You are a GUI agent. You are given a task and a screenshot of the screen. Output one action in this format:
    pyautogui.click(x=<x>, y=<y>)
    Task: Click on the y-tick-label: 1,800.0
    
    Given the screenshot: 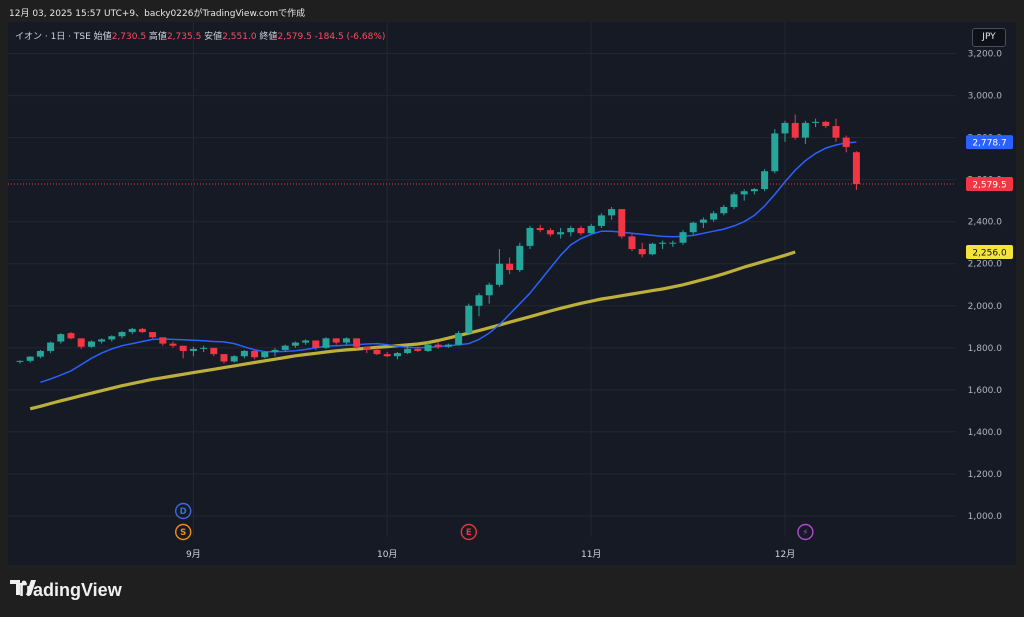 What is the action you would take?
    pyautogui.click(x=985, y=349)
    